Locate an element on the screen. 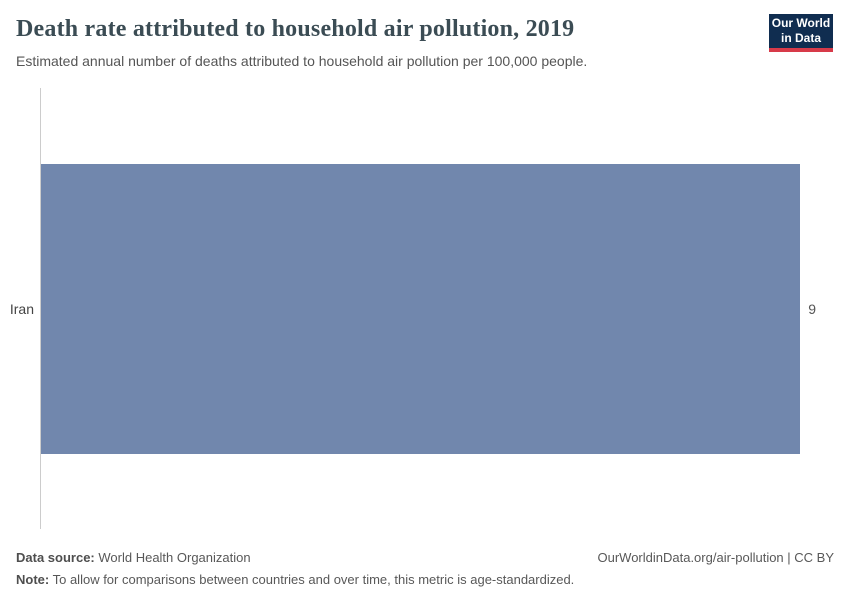 This screenshot has width=850, height=600. data-source-line: Data source: World Health Organization is located at coordinates (133, 557).